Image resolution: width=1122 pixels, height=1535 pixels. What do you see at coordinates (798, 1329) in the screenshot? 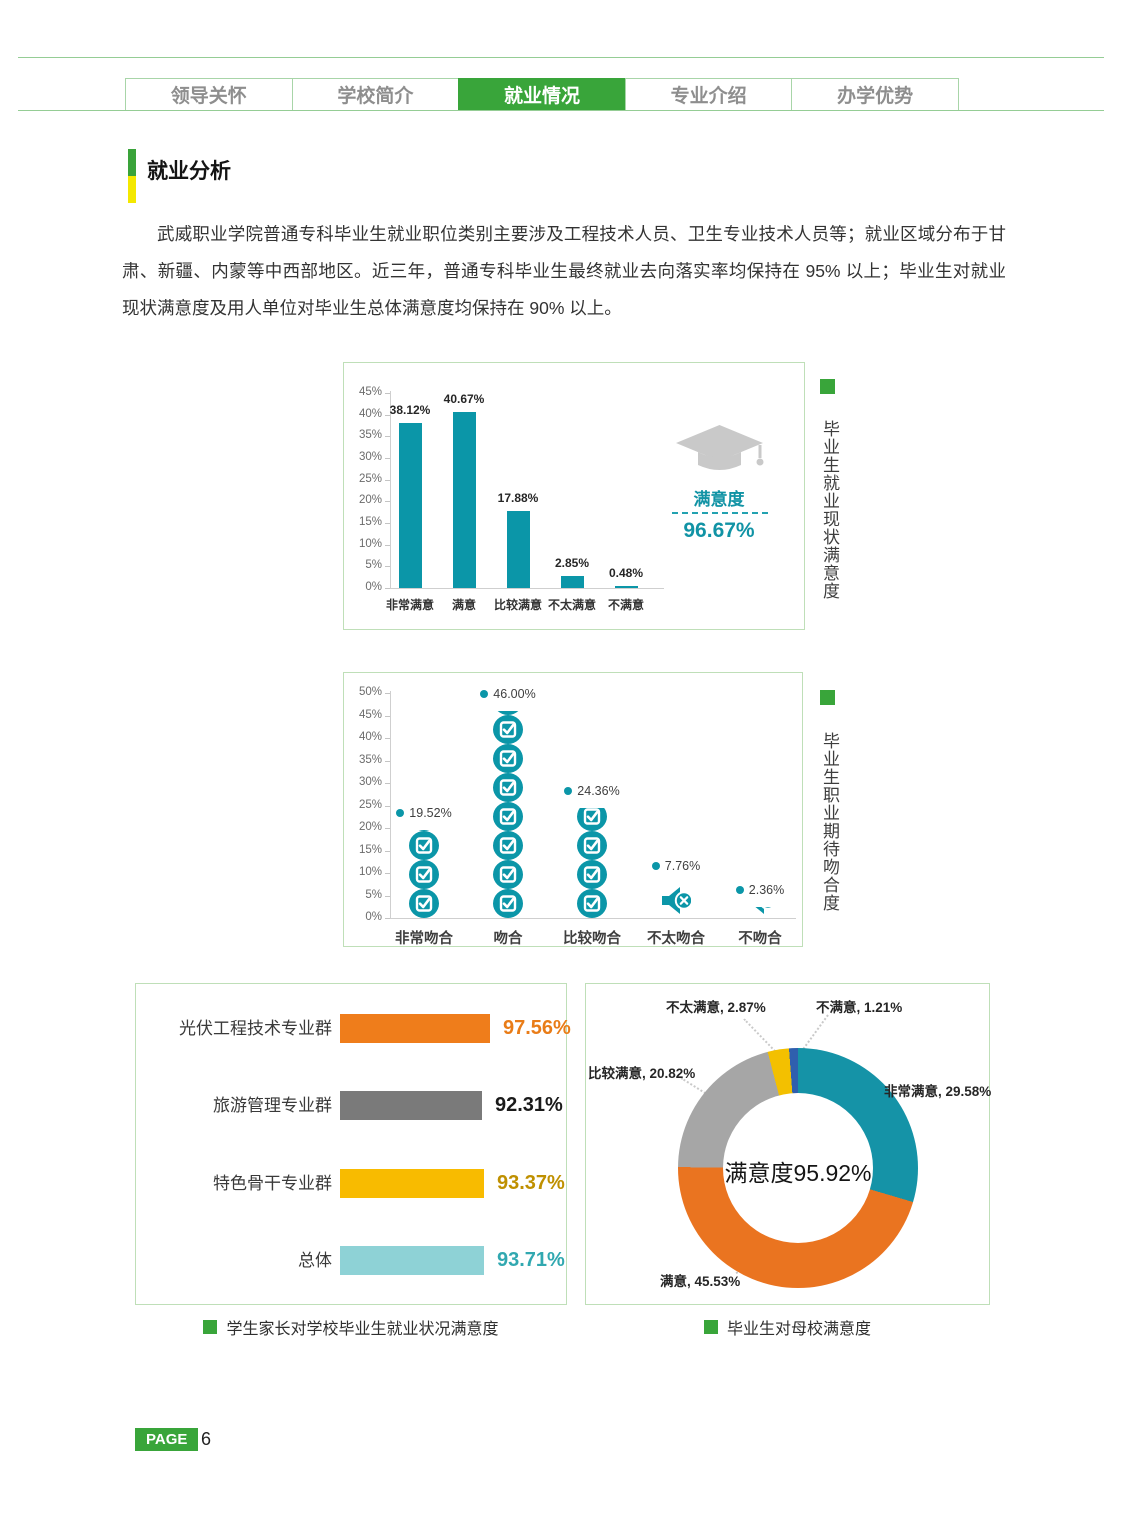
I see `caption-text: 毕业生对母校满意度` at bounding box center [798, 1329].